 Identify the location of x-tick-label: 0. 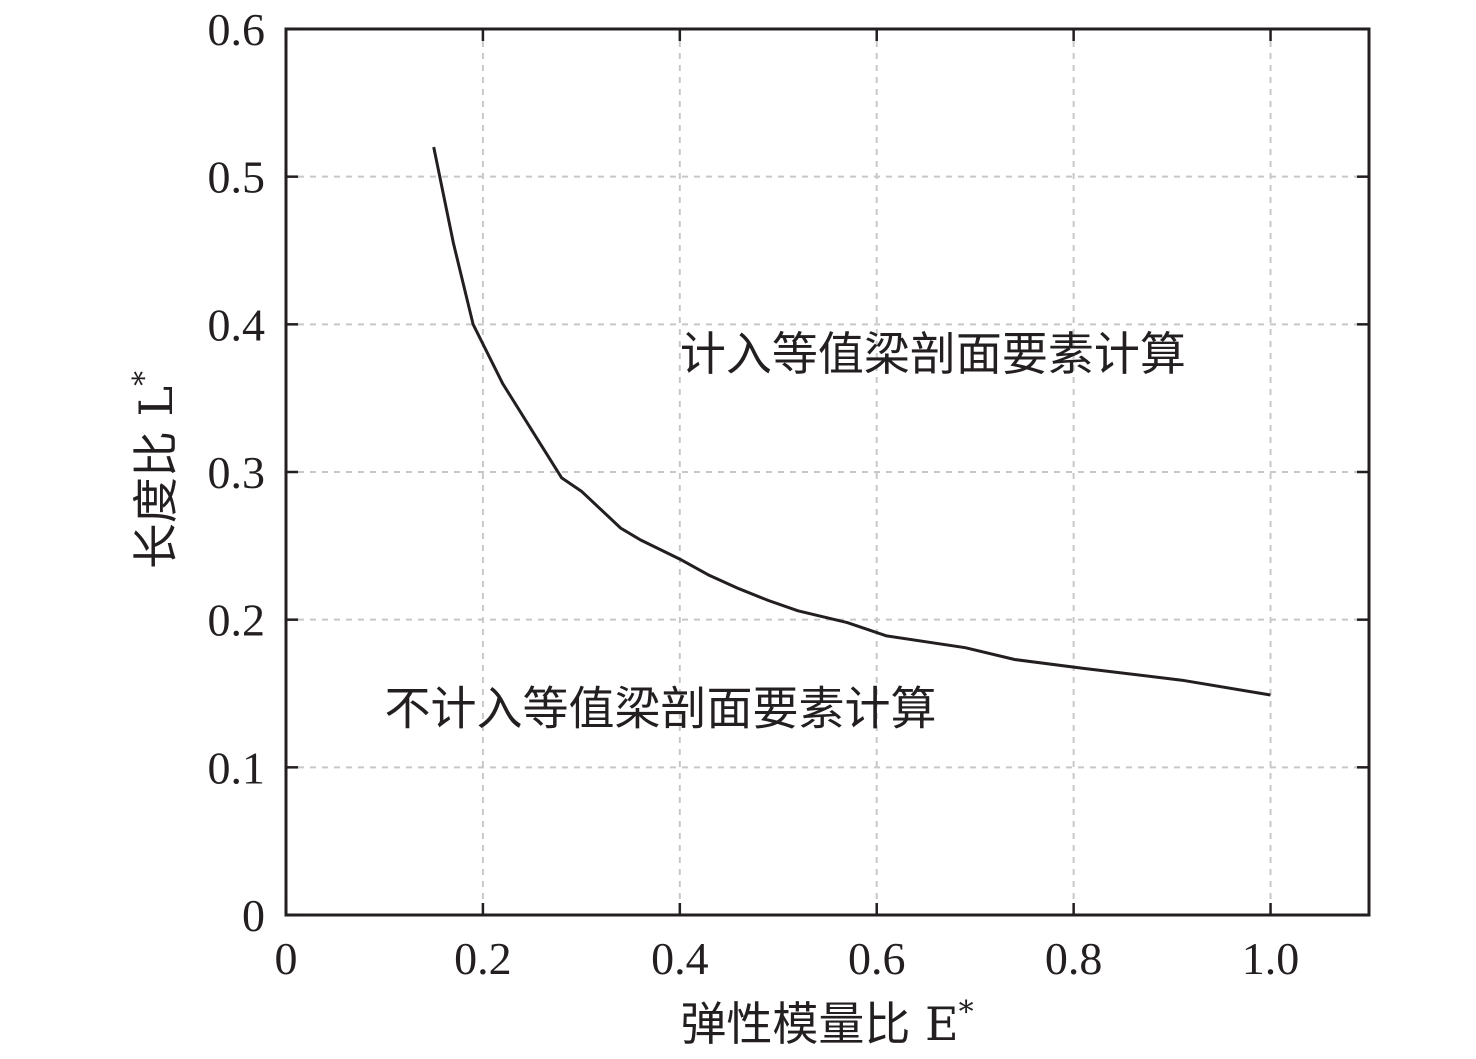
(286, 958).